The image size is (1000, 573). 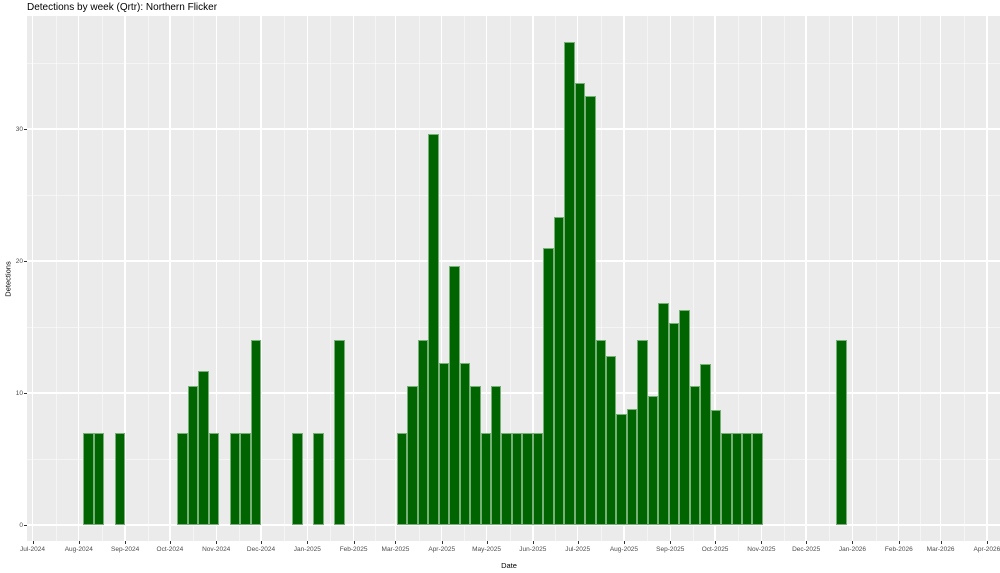 What do you see at coordinates (19, 261) in the screenshot?
I see `y-tick-label: 20` at bounding box center [19, 261].